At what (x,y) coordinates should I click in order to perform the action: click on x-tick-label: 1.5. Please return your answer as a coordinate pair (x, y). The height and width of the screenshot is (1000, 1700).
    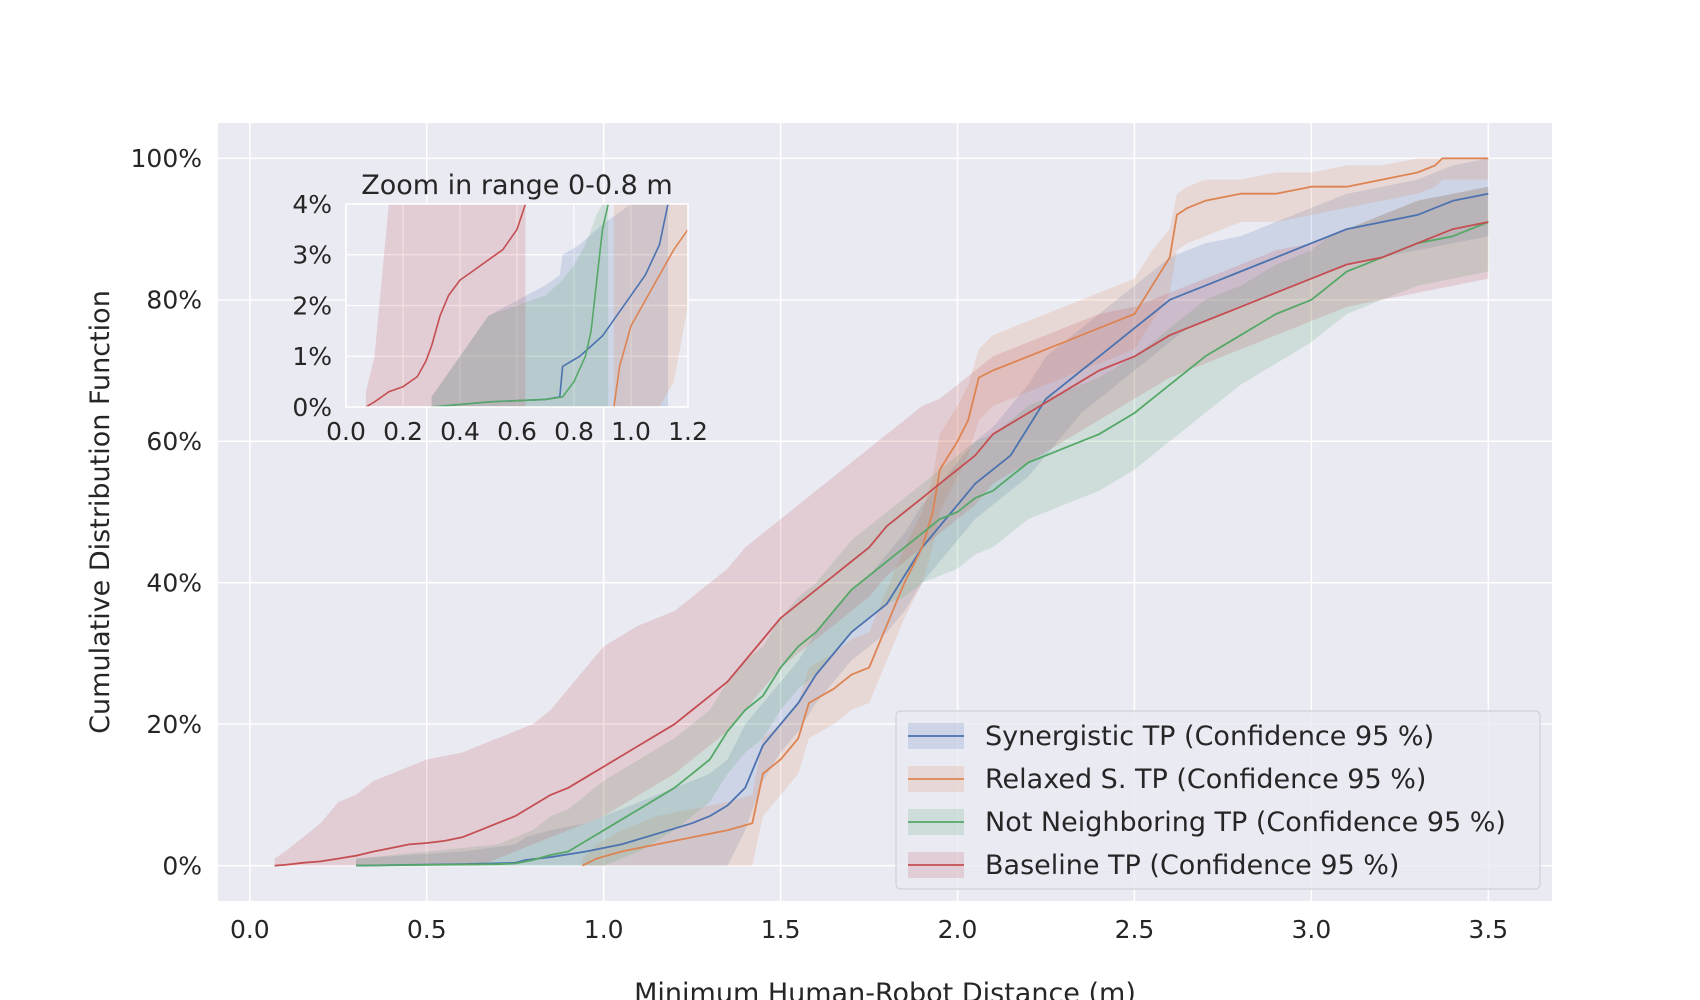
    Looking at the image, I should click on (781, 929).